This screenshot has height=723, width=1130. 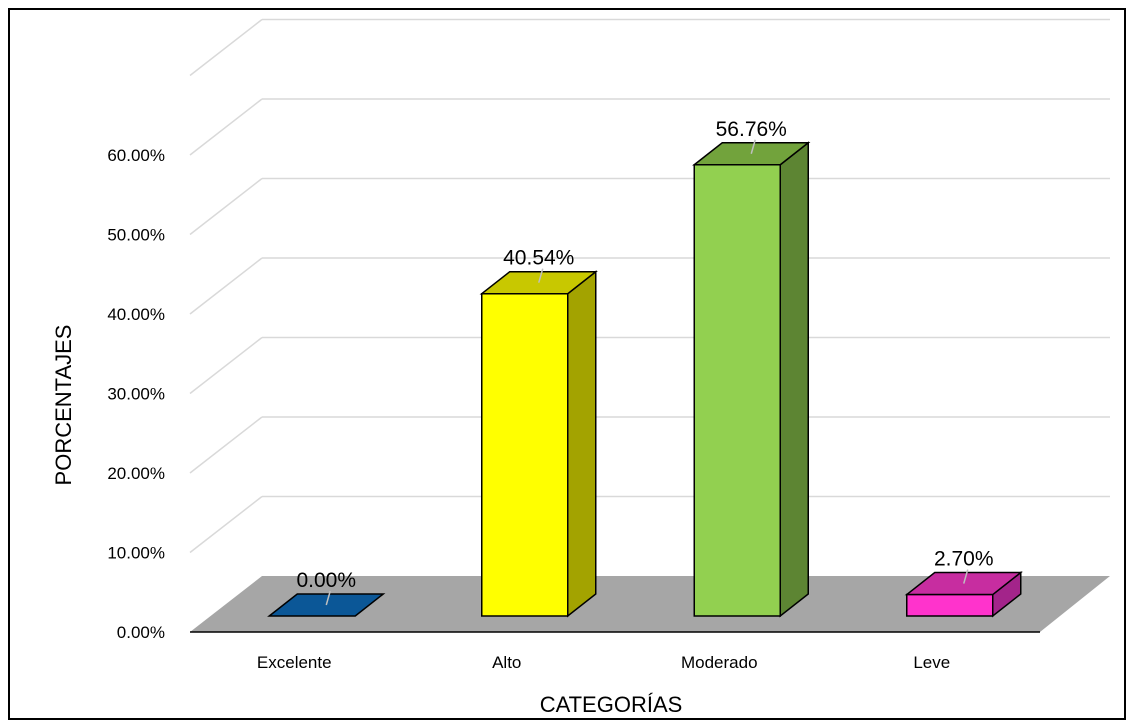 I want to click on data-label: 40.54%, so click(x=538, y=258).